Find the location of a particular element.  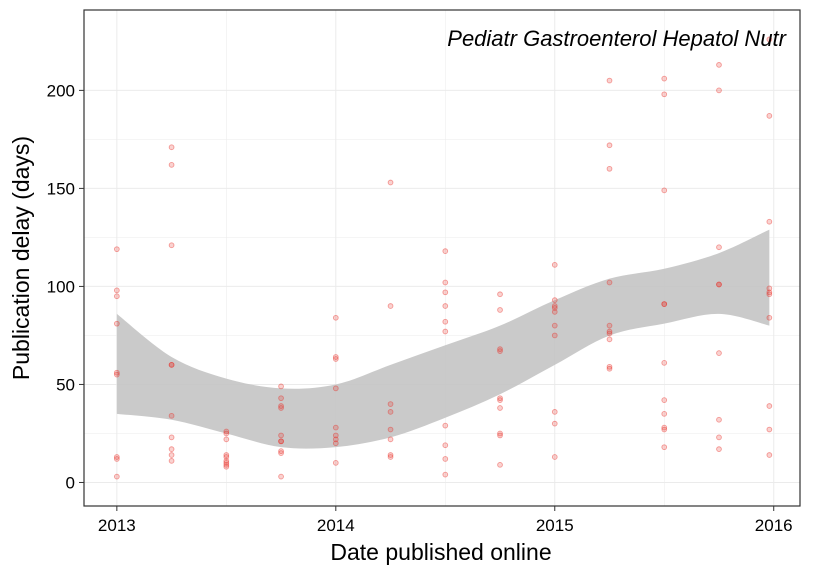

x-tick-label: 2016 is located at coordinates (774, 525).